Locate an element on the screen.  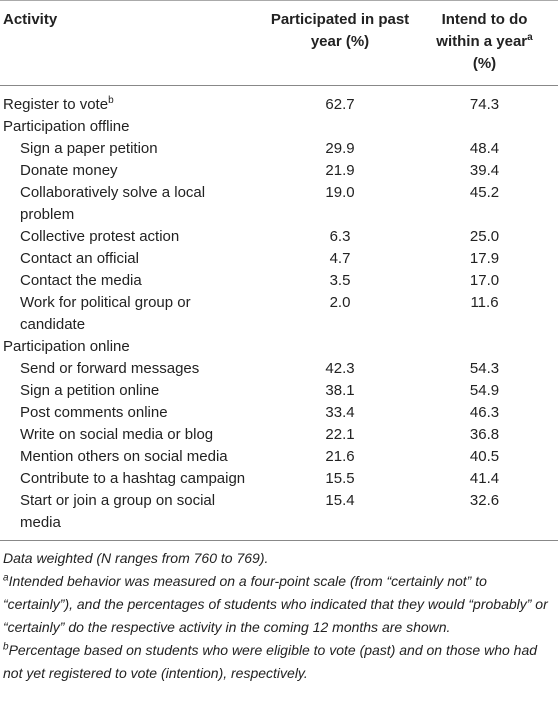
value-cell: 45.2 is located at coordinates (491, 204).